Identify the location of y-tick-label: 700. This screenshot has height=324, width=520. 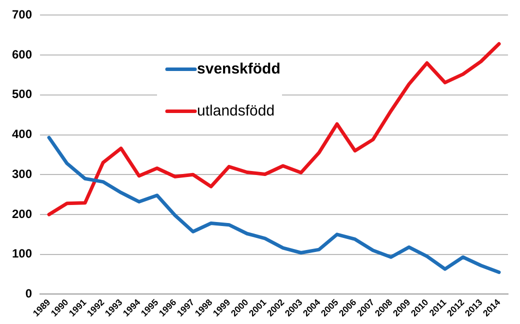
(22, 15).